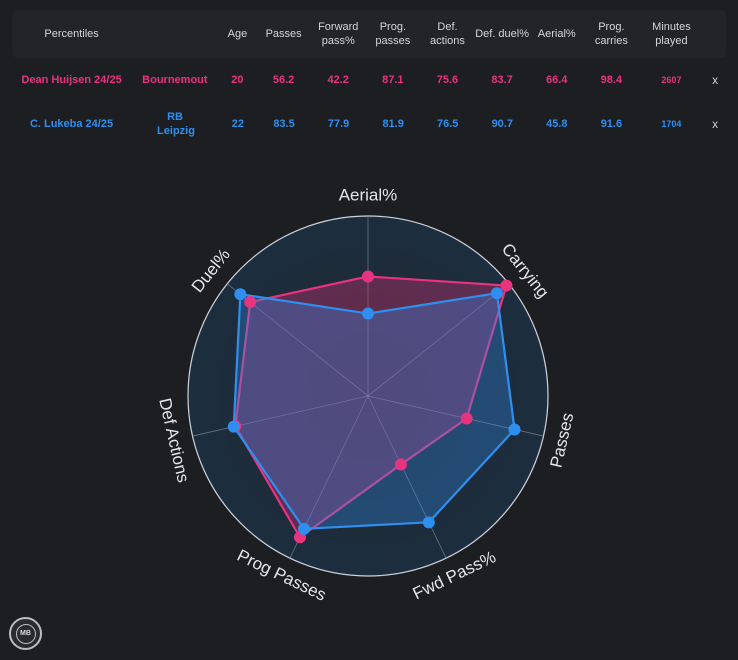 This screenshot has height=660, width=738. I want to click on header-minutes-played: Minutes played, so click(671, 34).